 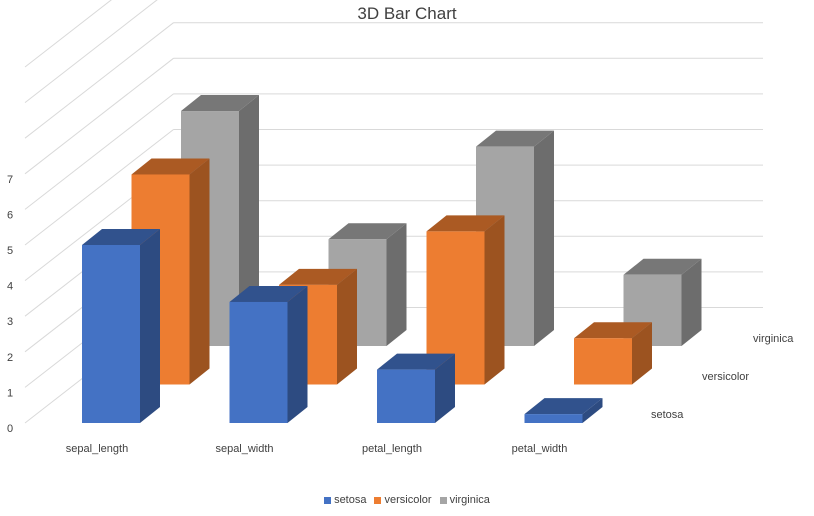 I want to click on legend-item-setosa: setosa, so click(x=345, y=500).